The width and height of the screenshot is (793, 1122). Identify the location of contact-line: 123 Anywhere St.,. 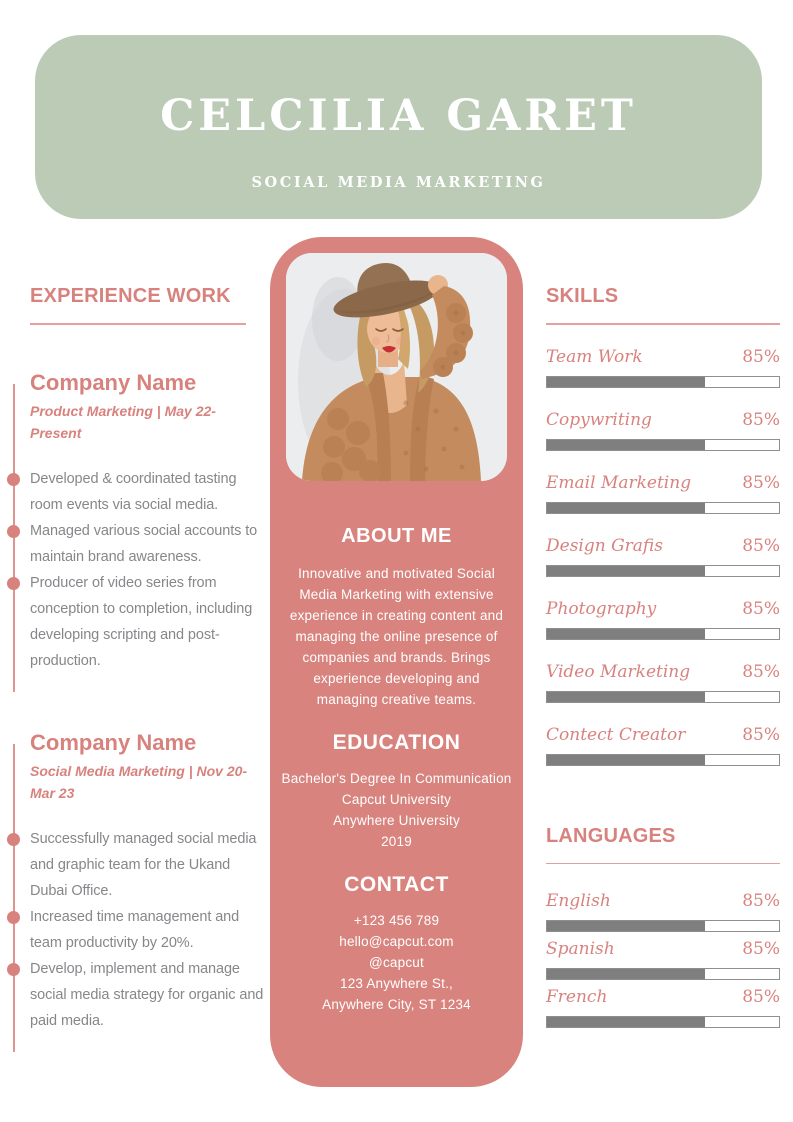
(396, 983).